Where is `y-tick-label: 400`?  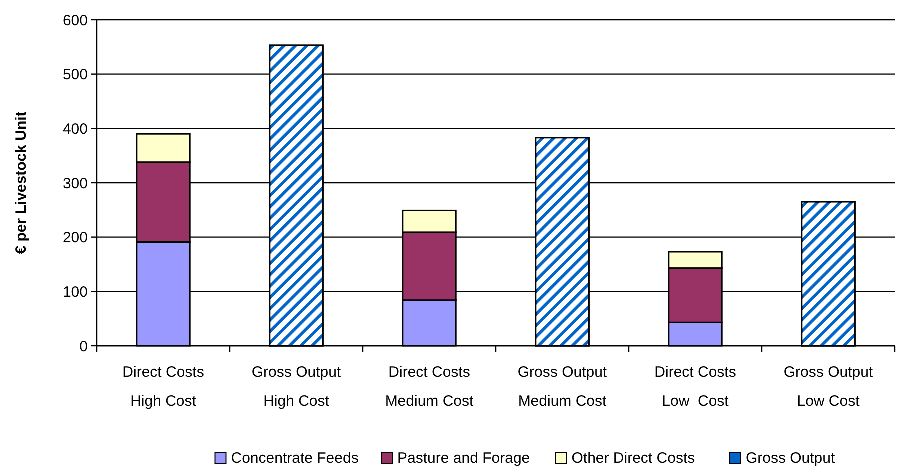 y-tick-label: 400 is located at coordinates (75, 129).